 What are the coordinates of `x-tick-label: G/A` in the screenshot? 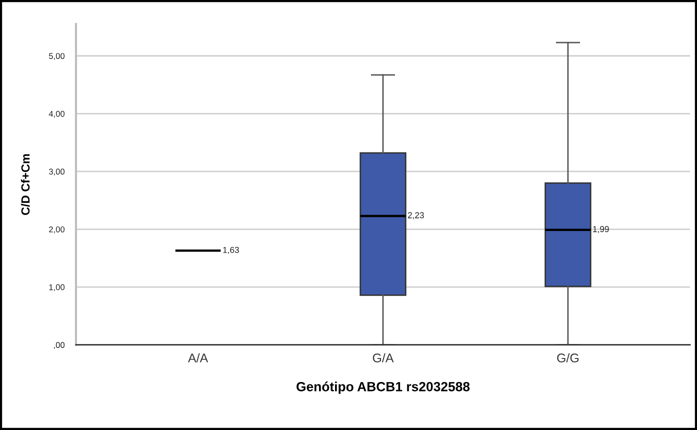 It's located at (383, 357).